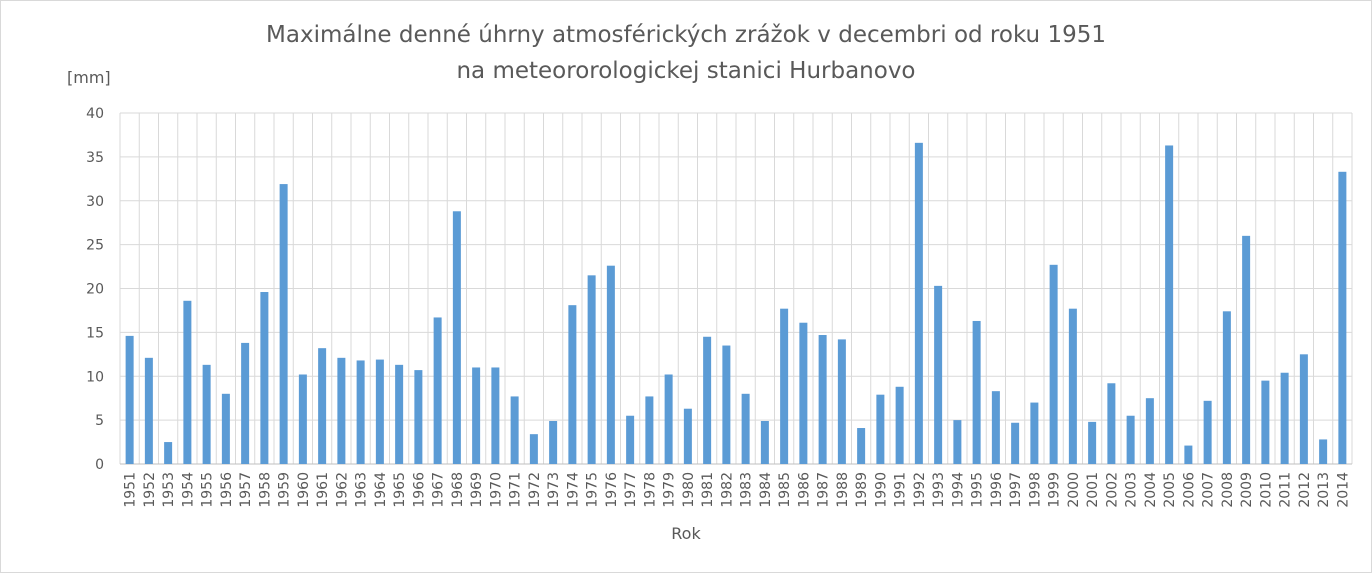 This screenshot has width=1372, height=573. What do you see at coordinates (1207, 432) in the screenshot?
I see `bar-2007` at bounding box center [1207, 432].